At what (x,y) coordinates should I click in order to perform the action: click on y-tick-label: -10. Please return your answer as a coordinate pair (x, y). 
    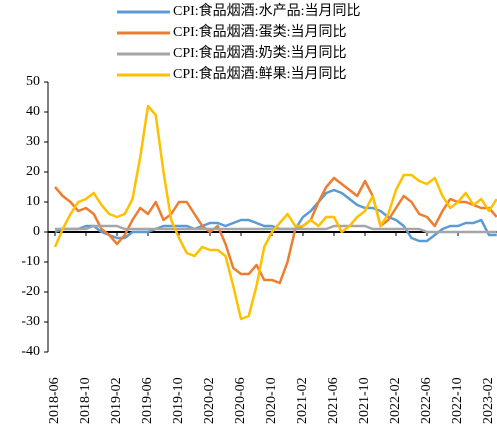
    Looking at the image, I should click on (30, 261).